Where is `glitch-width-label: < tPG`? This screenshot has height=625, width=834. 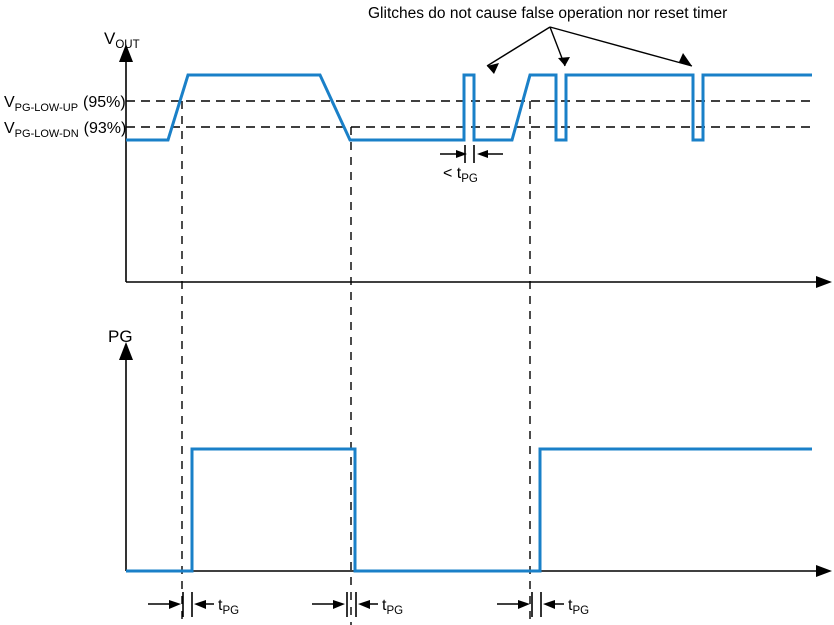
glitch-width-label: < tPG is located at coordinates (460, 175).